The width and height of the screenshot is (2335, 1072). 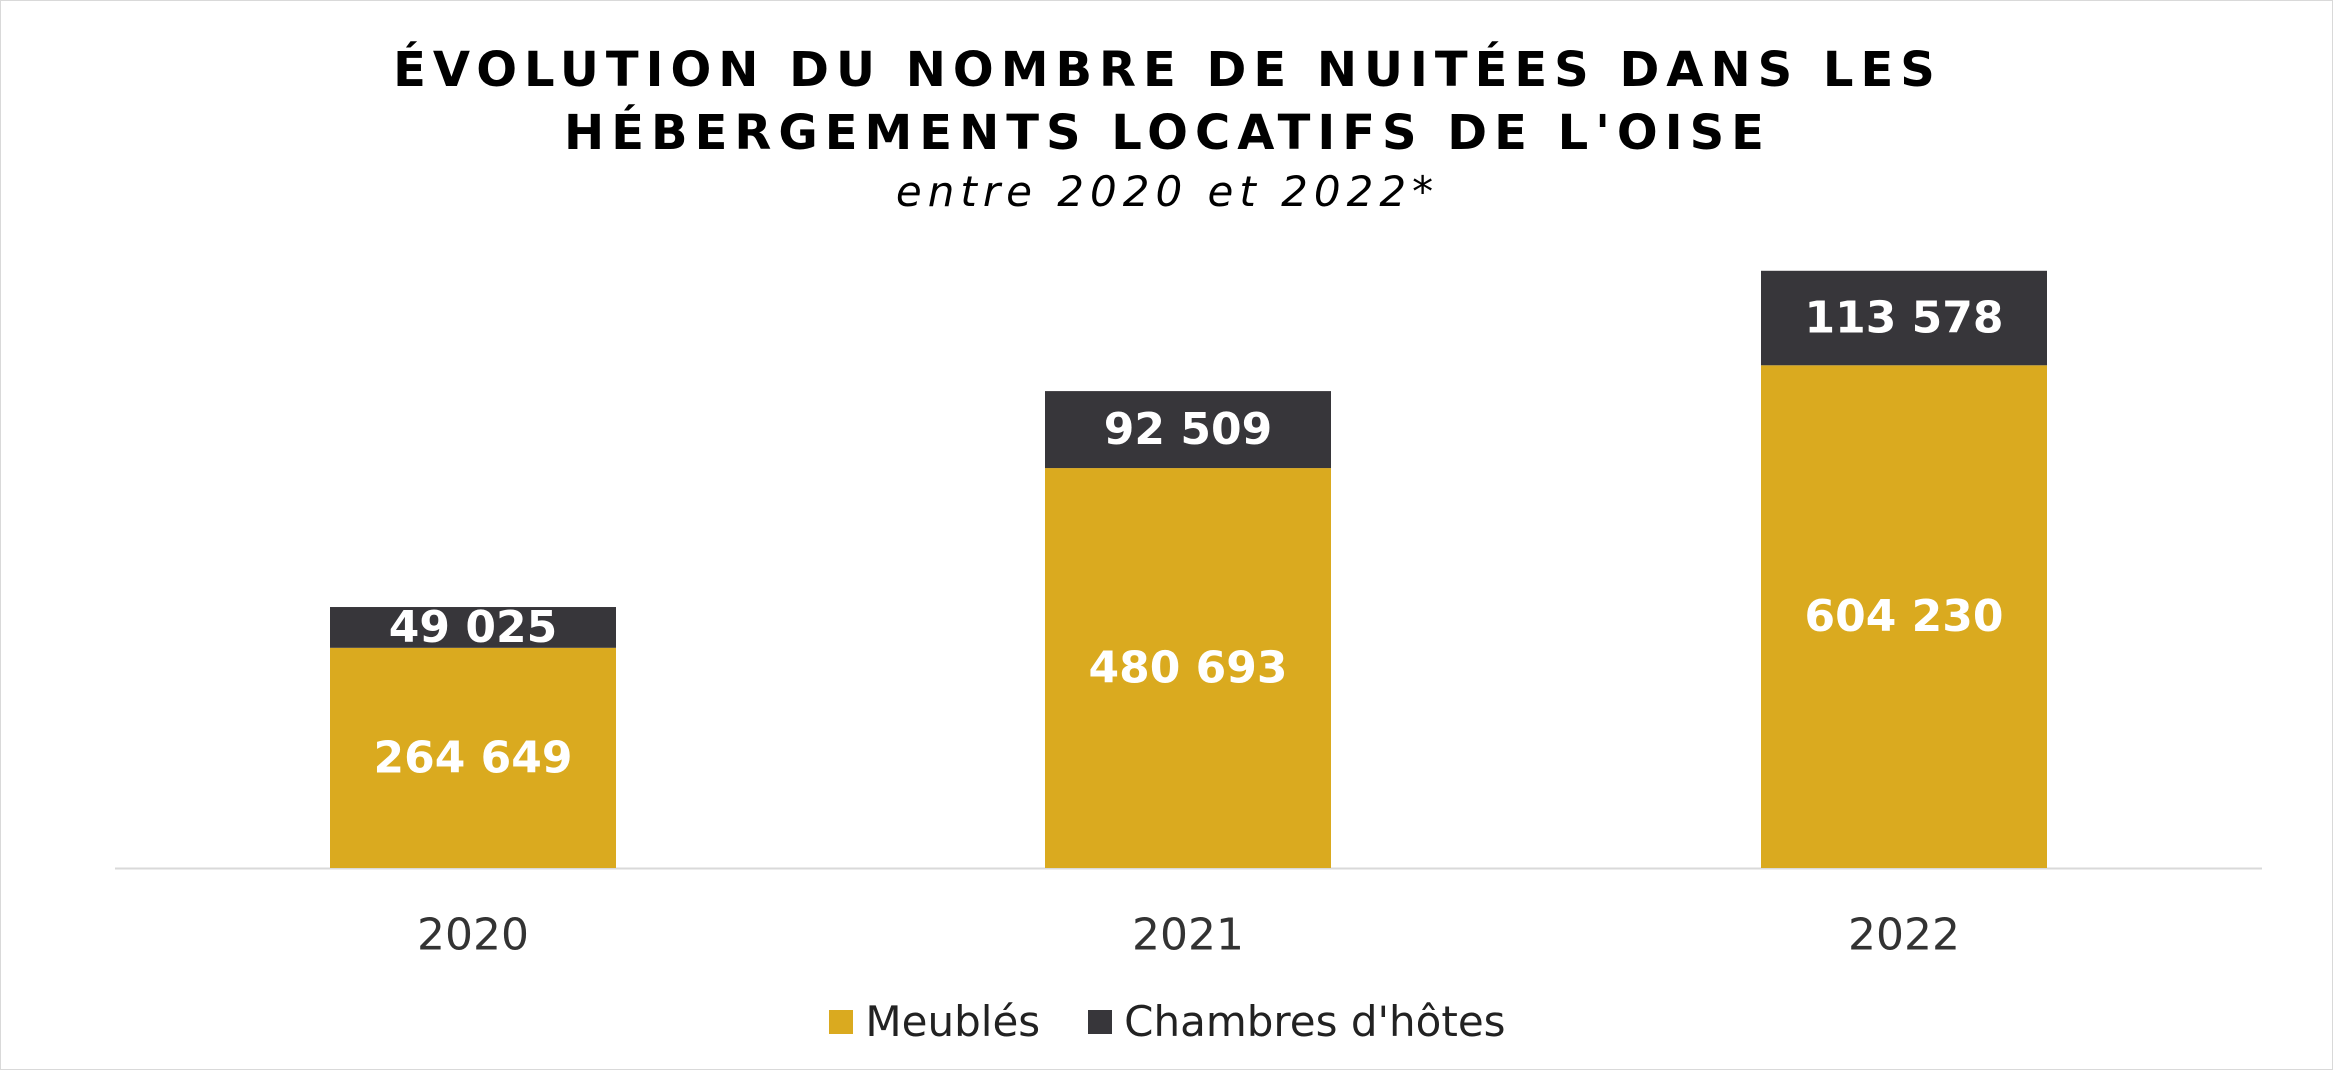 I want to click on bar-chambres-2021, so click(x=1188, y=430).